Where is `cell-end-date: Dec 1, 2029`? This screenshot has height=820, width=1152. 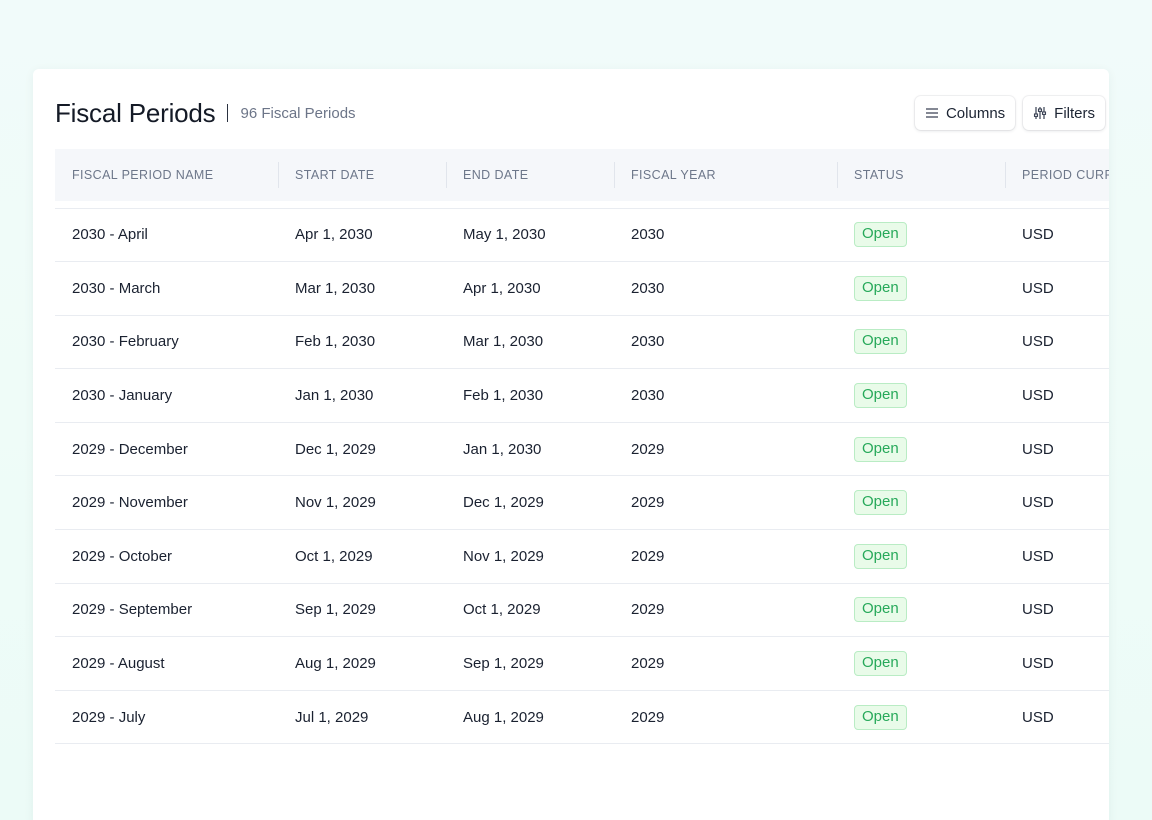
cell-end-date: Dec 1, 2029 is located at coordinates (530, 503).